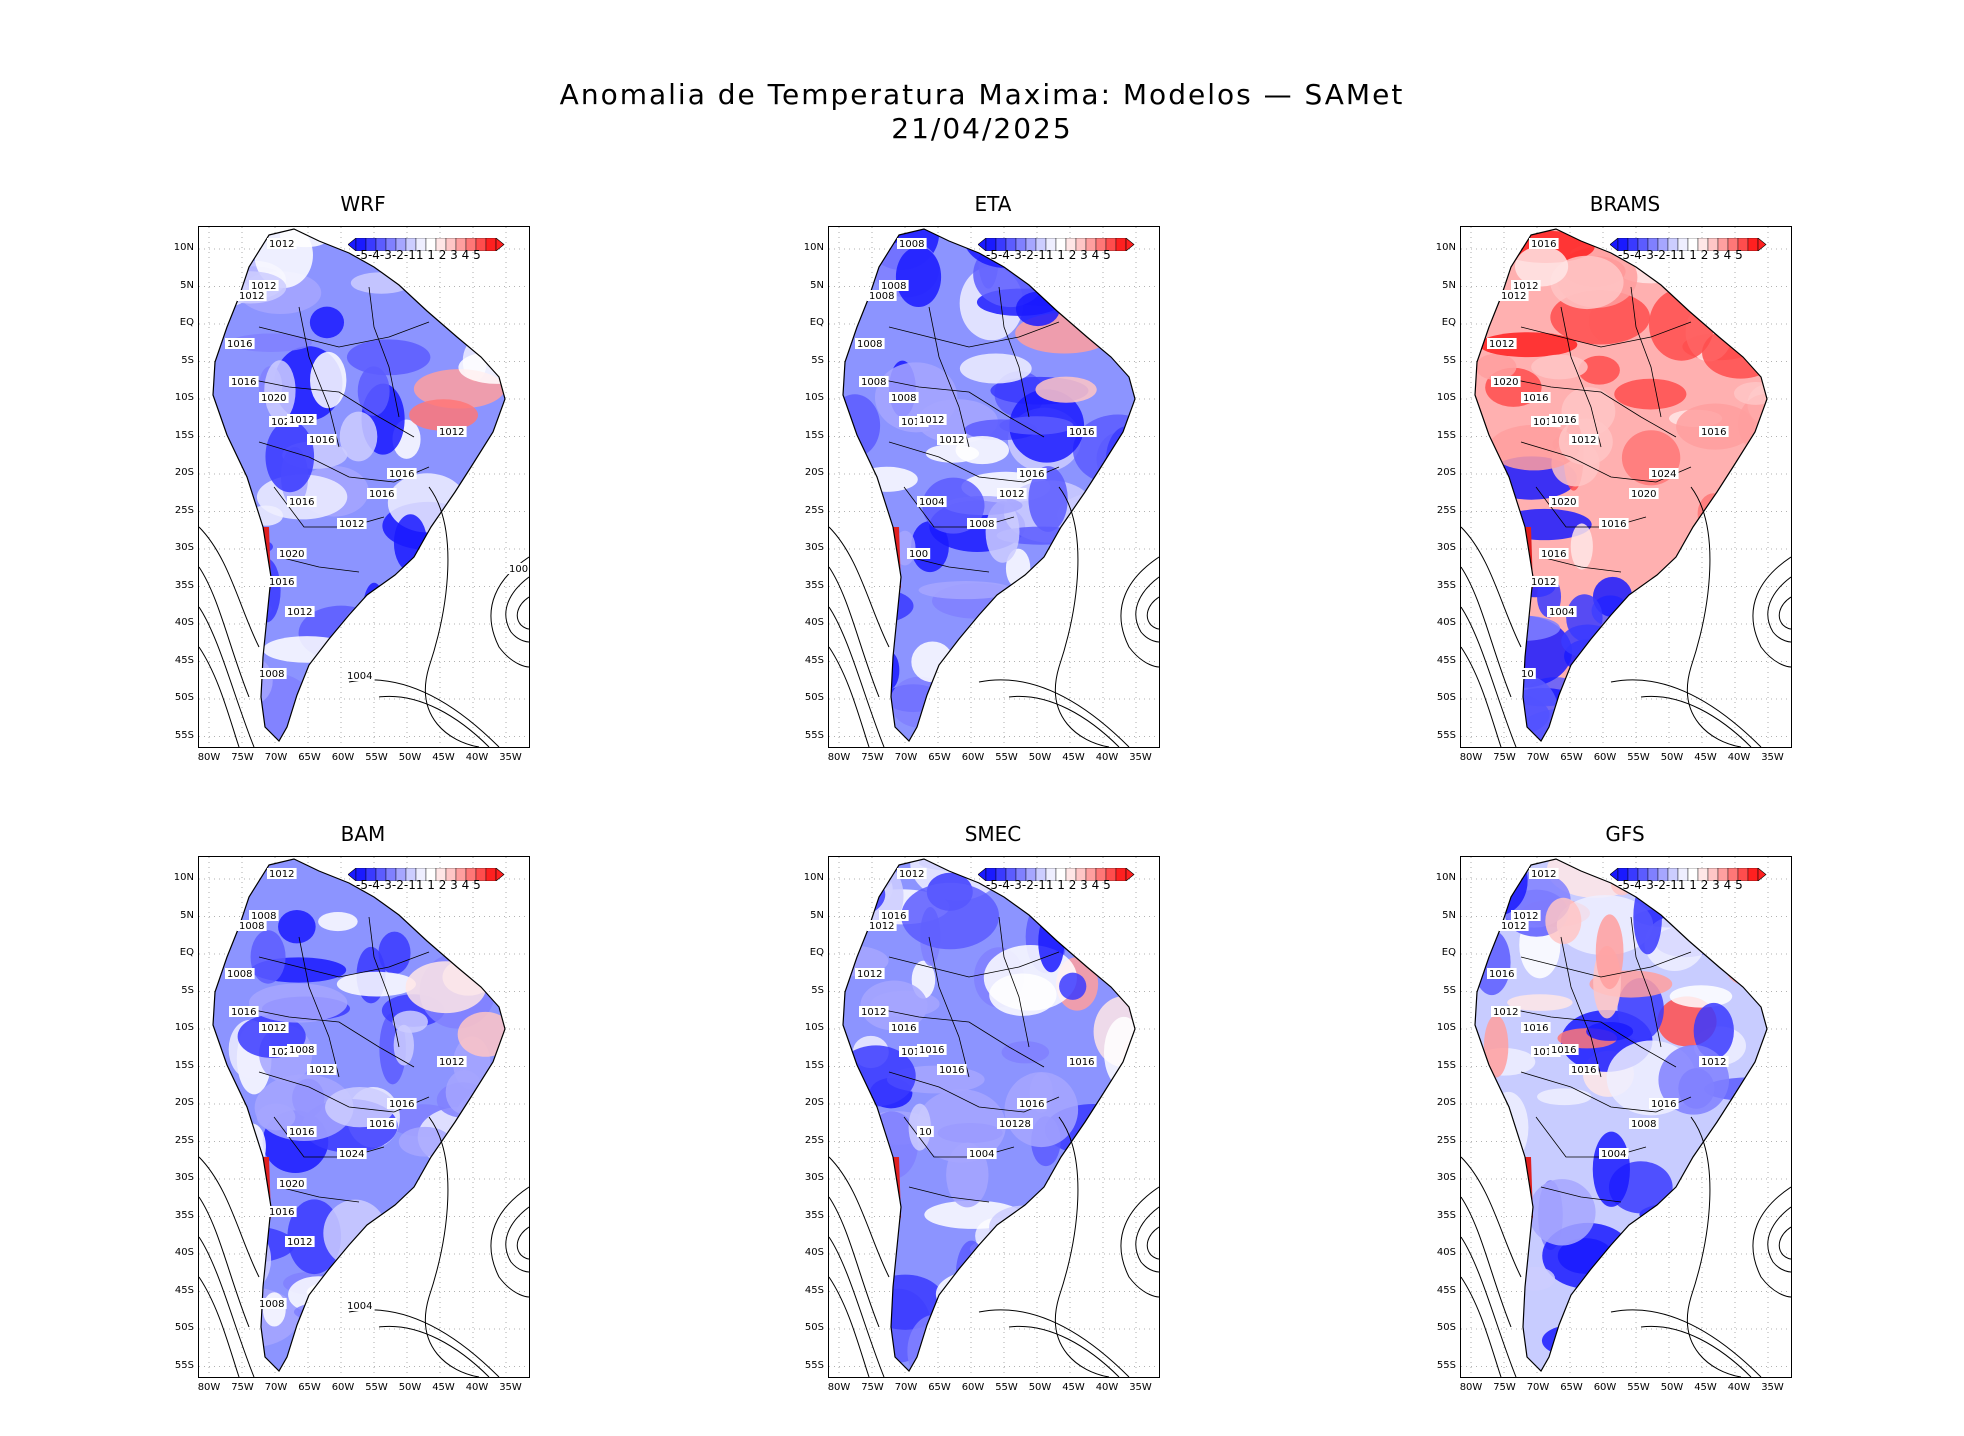 This screenshot has width=1964, height=1436. I want to click on lat-tick-label: 55S, so click(1446, 735).